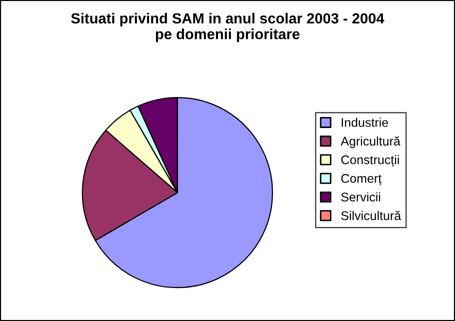 Image resolution: width=455 pixels, height=321 pixels. Describe the element at coordinates (370, 142) in the screenshot. I see `legend-label: Agricultură` at that location.